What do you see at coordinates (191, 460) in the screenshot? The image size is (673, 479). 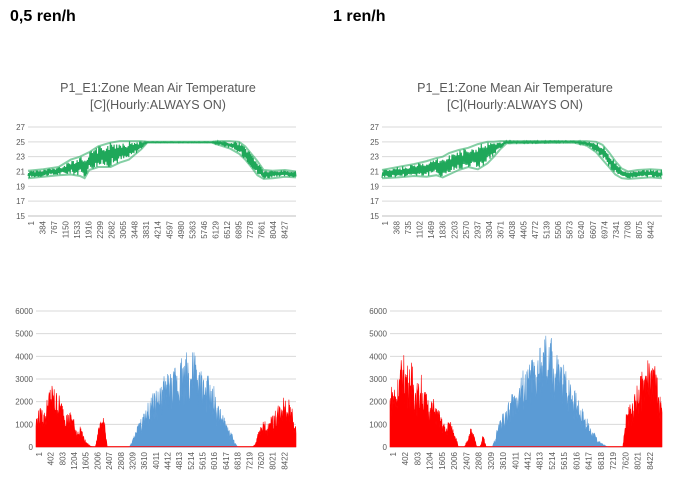 I see `x-tick-label: 5214` at bounding box center [191, 460].